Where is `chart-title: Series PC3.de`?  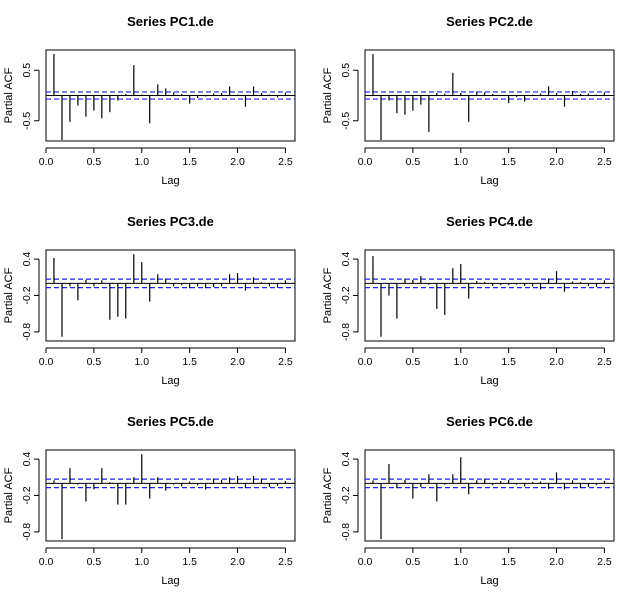
chart-title: Series PC3.de is located at coordinates (170, 221).